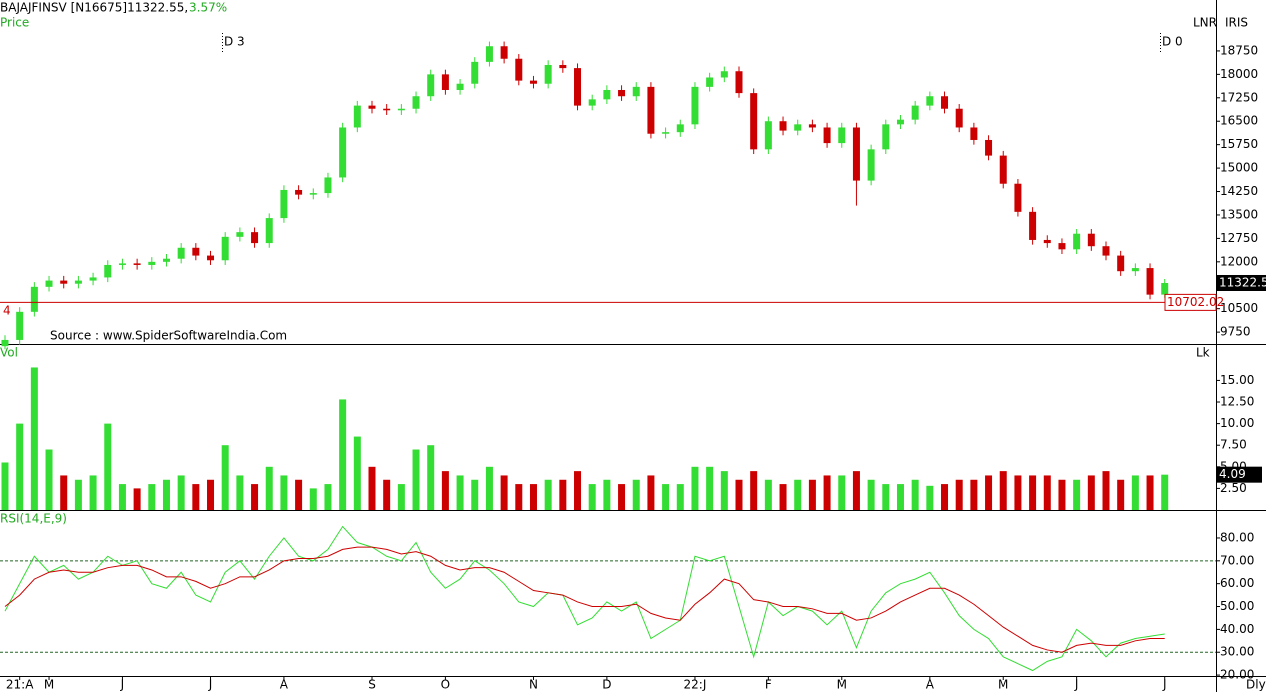  I want to click on x-tick-label: S, so click(372, 685).